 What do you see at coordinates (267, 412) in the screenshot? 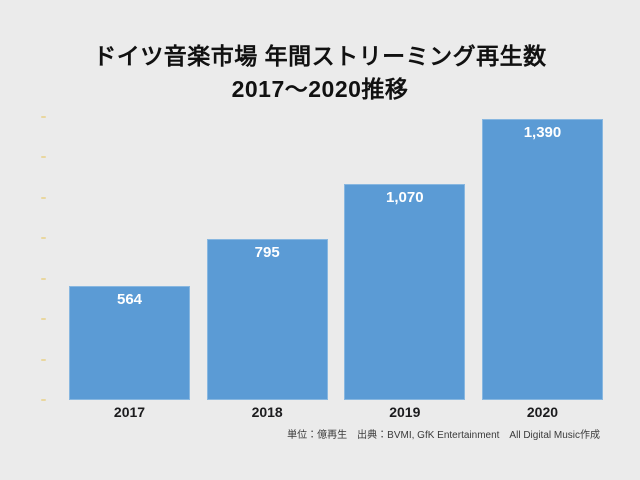
I see `x-axis-label-2018: 2018` at bounding box center [267, 412].